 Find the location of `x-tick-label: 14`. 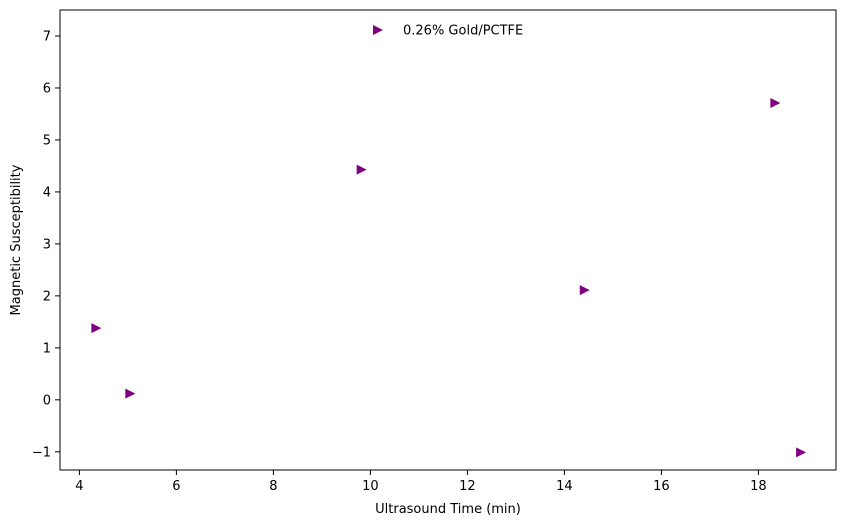

x-tick-label: 14 is located at coordinates (564, 486).